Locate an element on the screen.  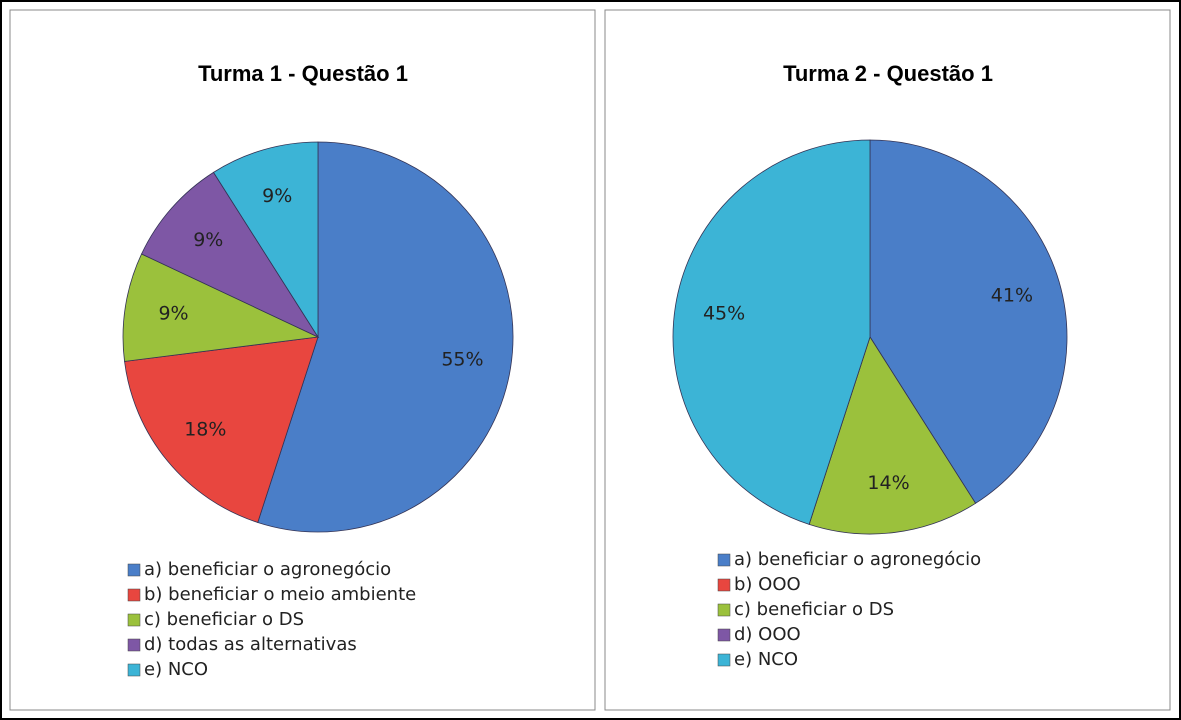
data-label: 14% is located at coordinates (888, 483).